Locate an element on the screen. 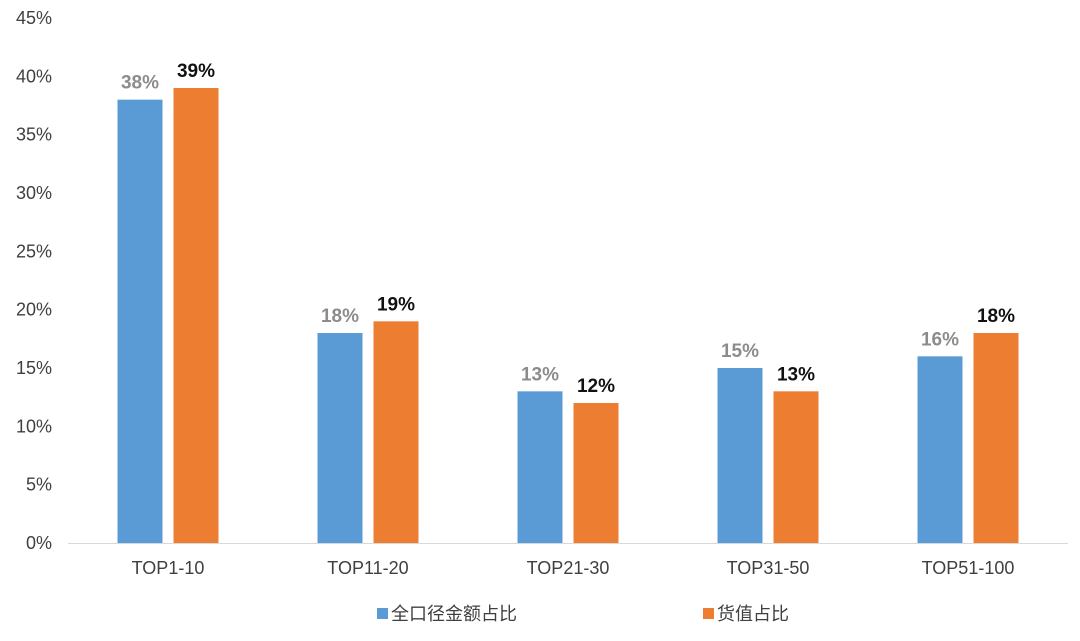 This screenshot has height=641, width=1080. legend: 全口径金额占比 货值占比 is located at coordinates (583, 614).